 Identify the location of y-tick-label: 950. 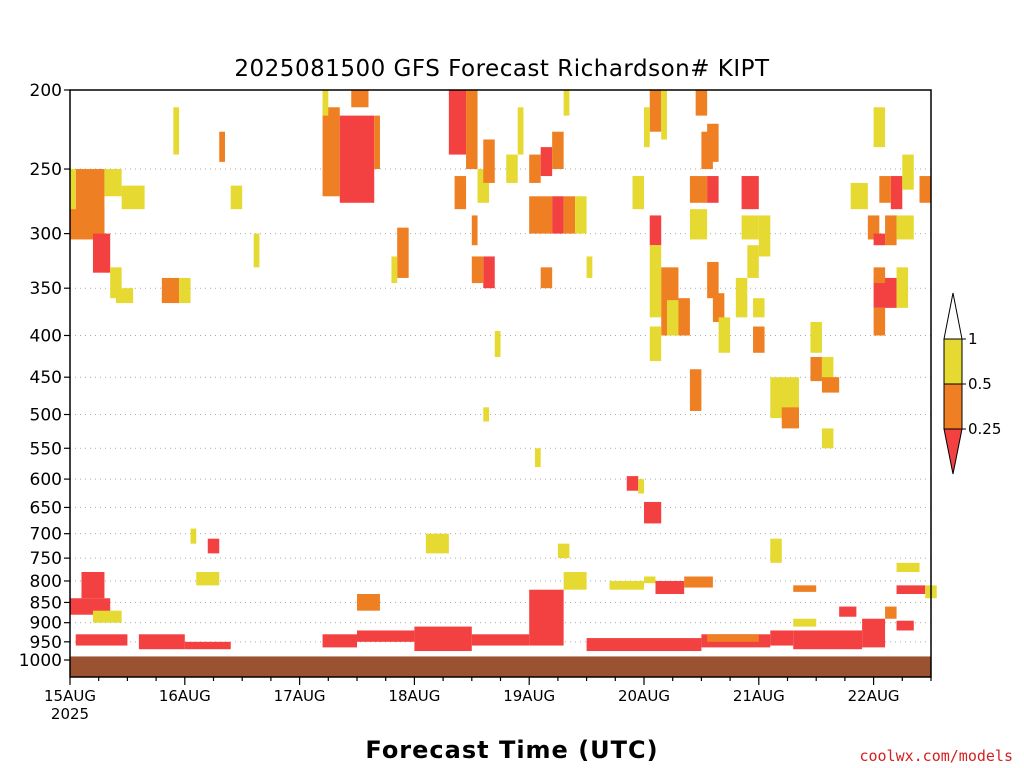
(46, 643).